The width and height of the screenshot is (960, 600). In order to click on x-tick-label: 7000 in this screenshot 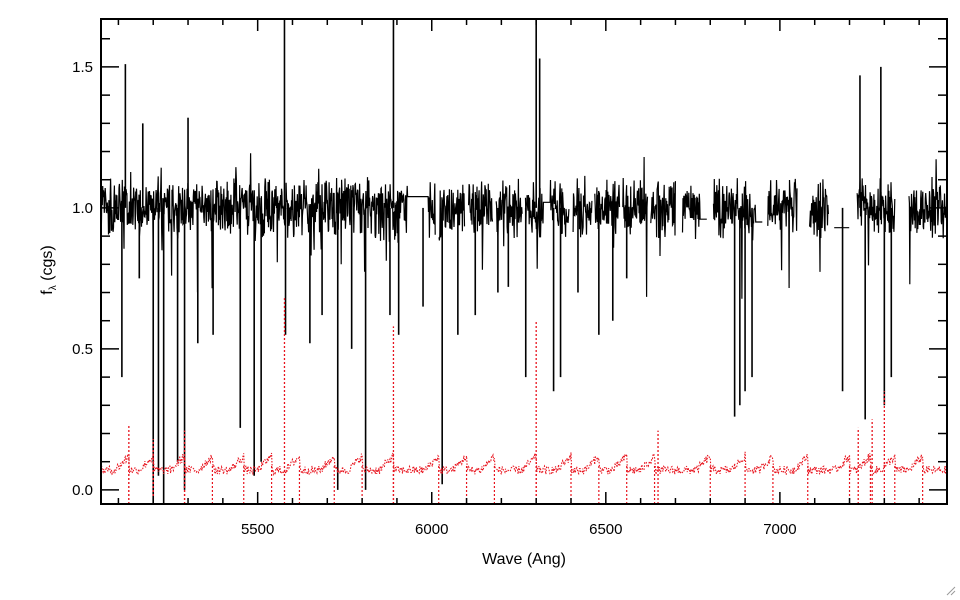, I will do `click(779, 529)`.